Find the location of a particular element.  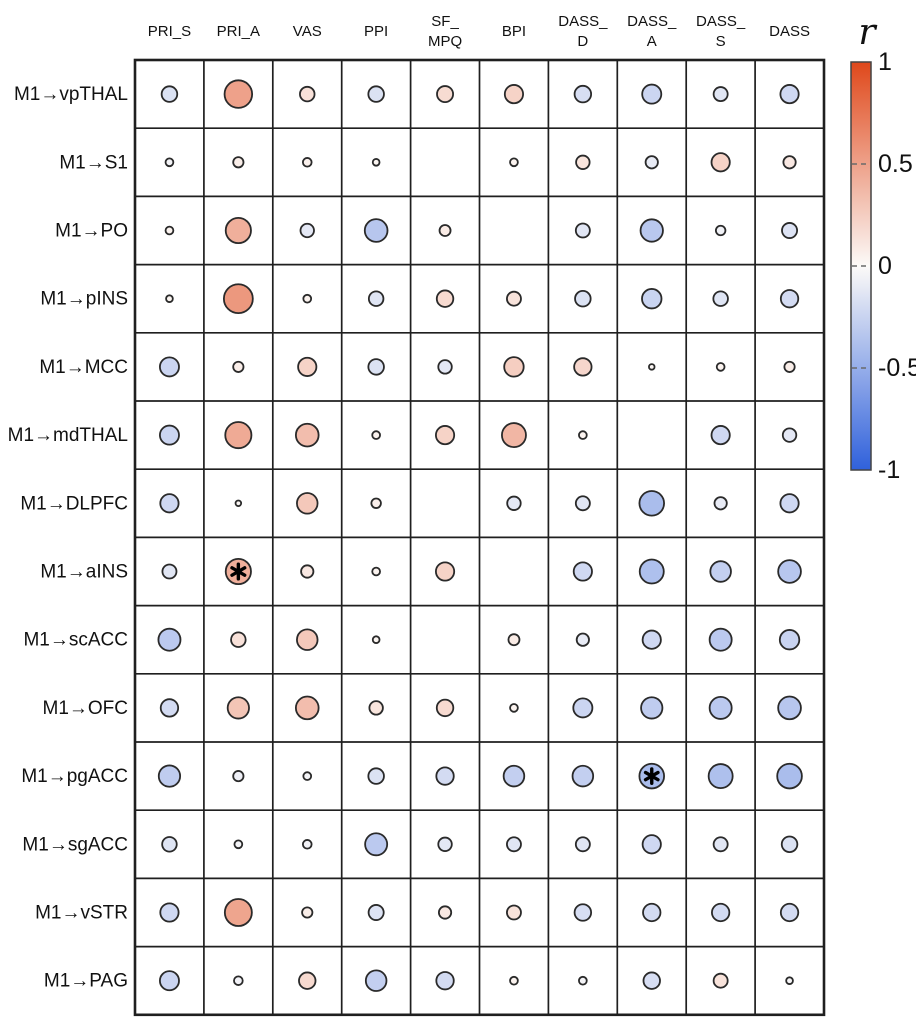

column-label: DASS_ A is located at coordinates (652, 31).